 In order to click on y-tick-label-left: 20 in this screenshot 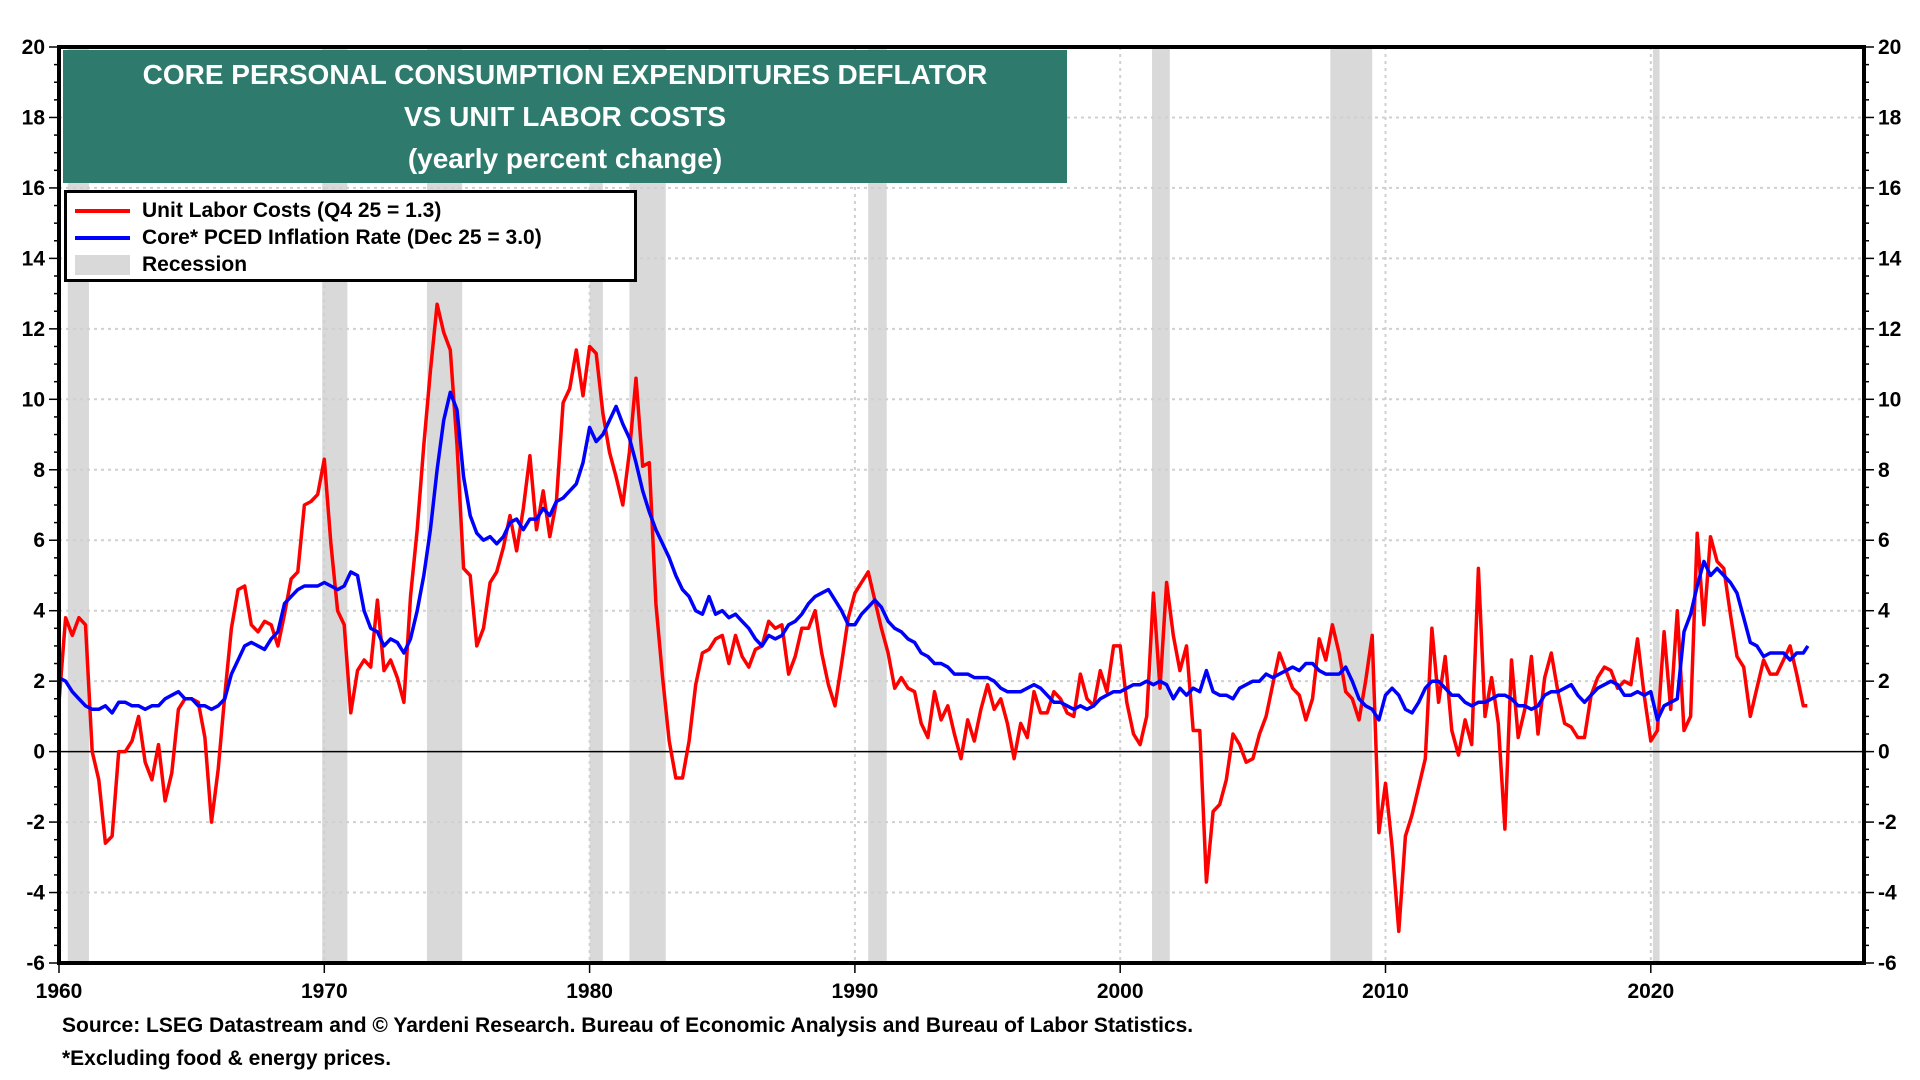, I will do `click(33, 47)`.